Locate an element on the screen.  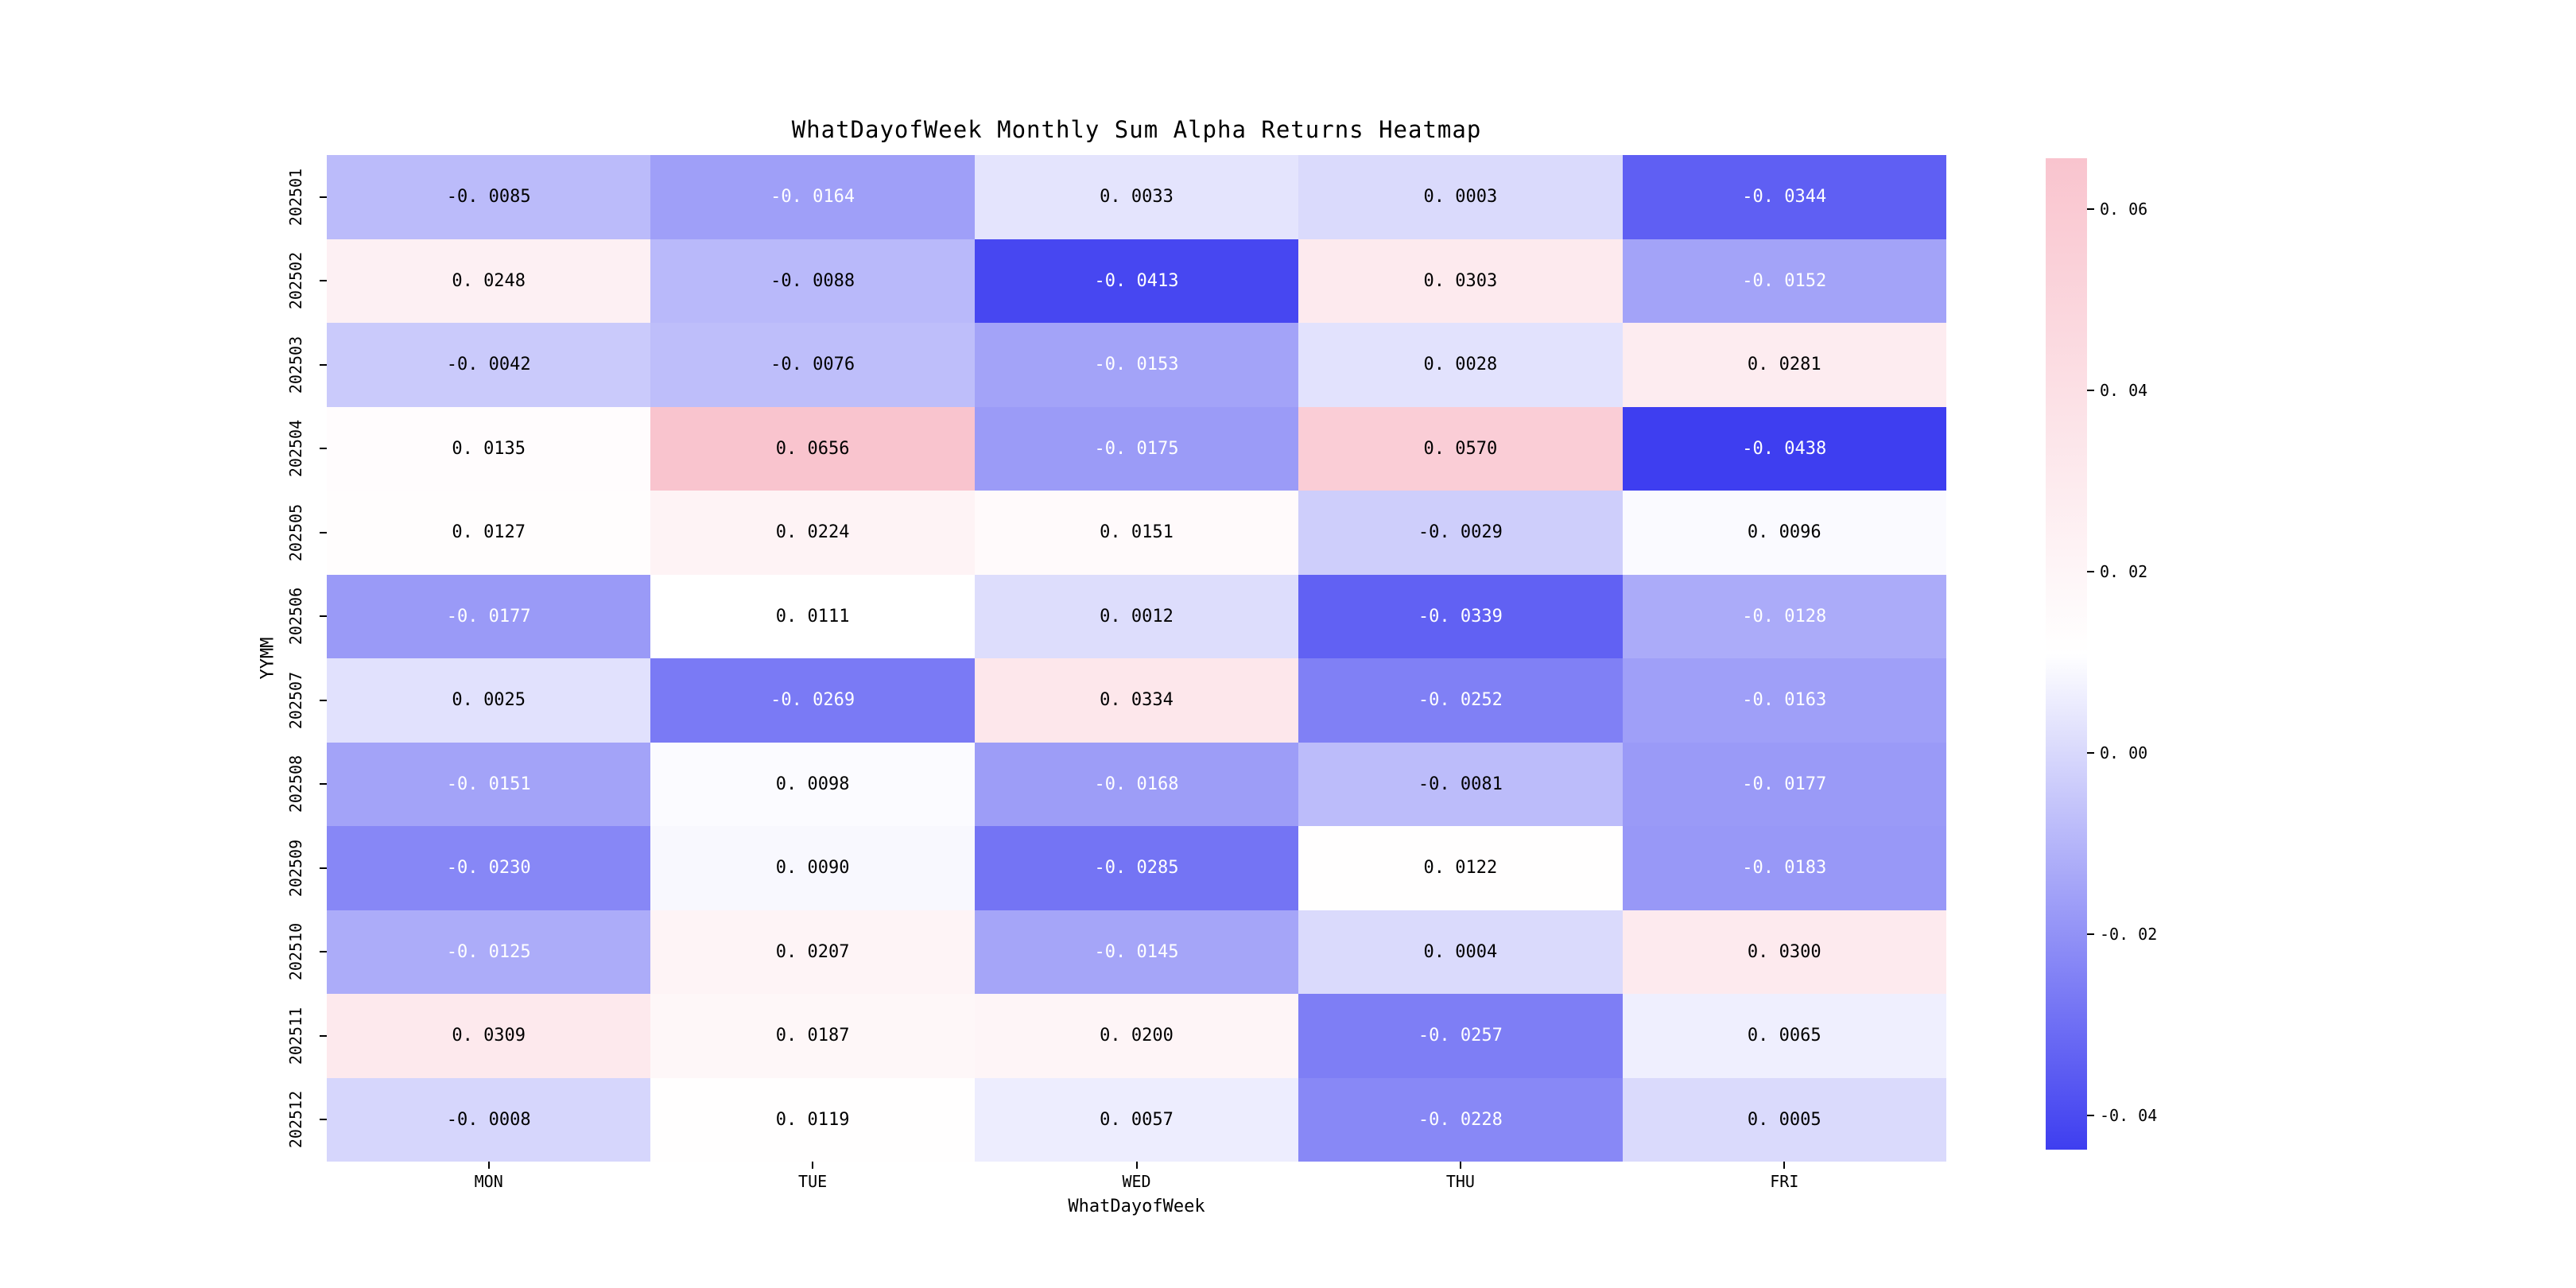
heatmap-cell: 0. 0187 is located at coordinates (812, 1036).